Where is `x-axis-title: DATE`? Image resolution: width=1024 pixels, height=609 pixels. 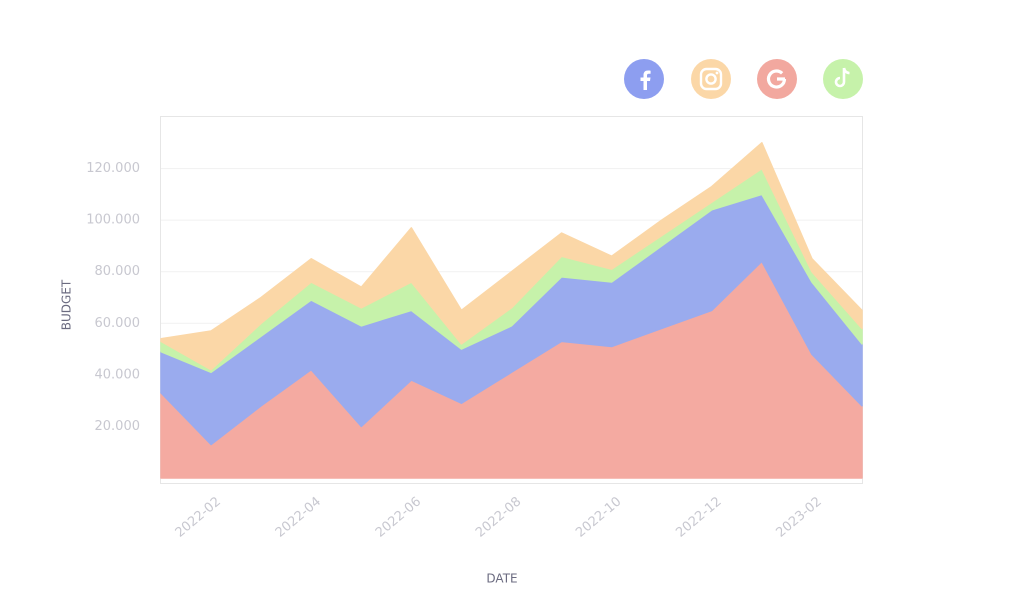 x-axis-title: DATE is located at coordinates (501, 579).